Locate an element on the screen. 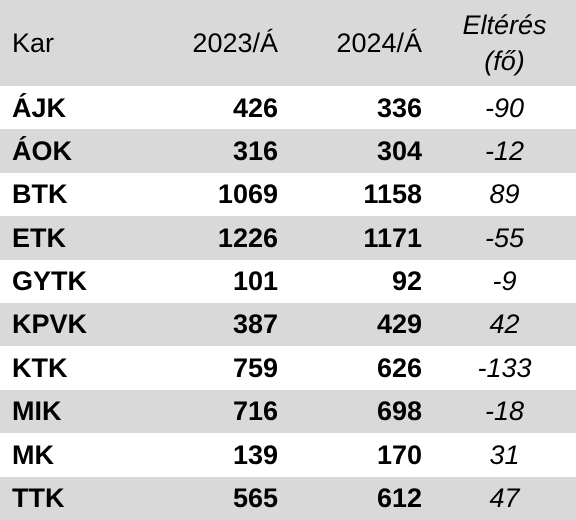  row-2023: 101 is located at coordinates (255, 281).